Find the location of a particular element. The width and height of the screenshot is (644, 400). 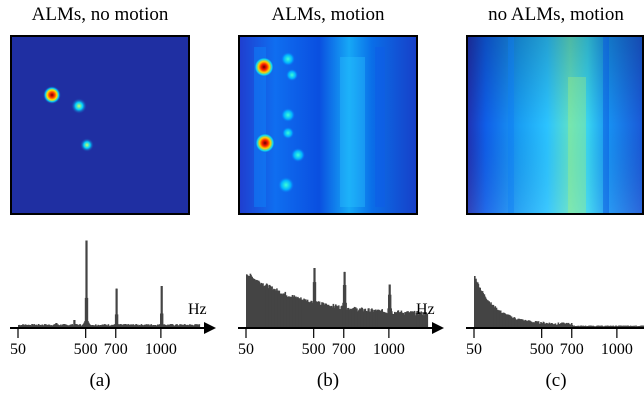

panel-caption: (a) is located at coordinates (100, 380).